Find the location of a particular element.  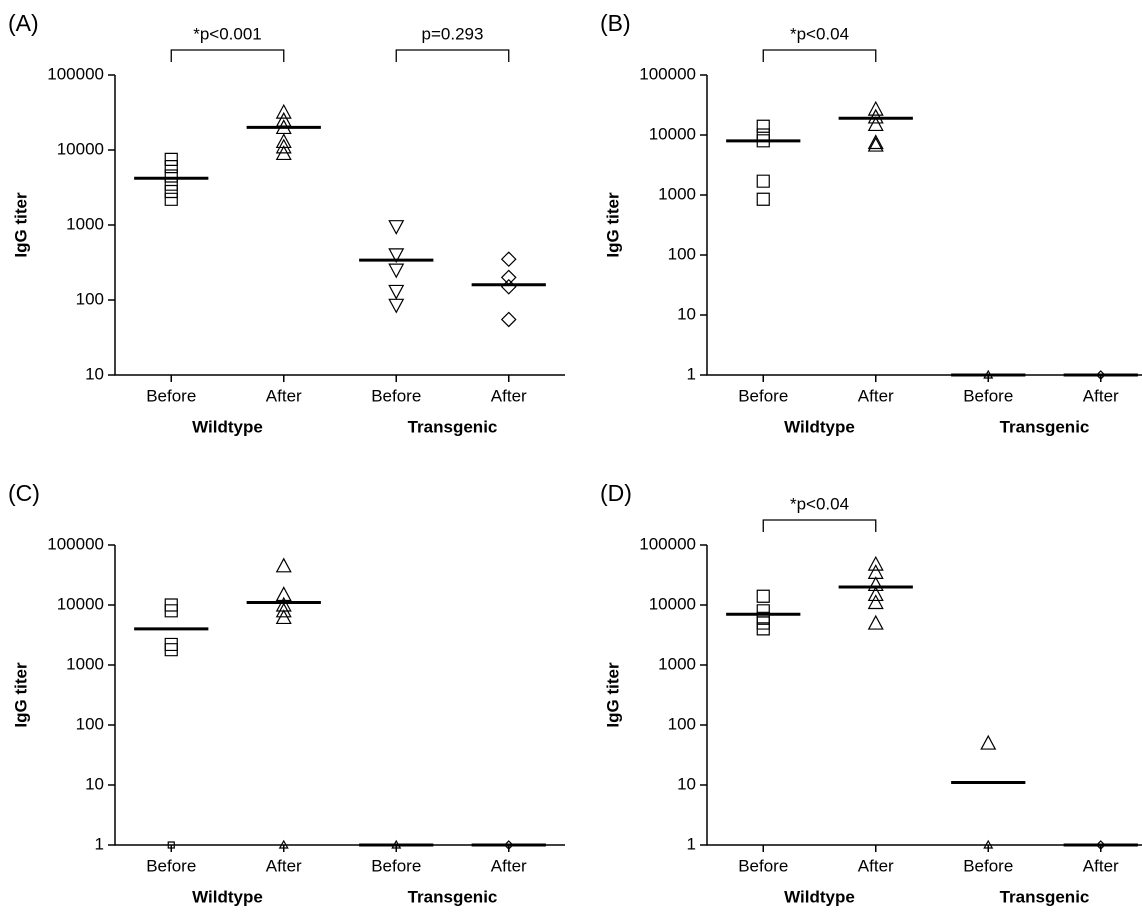

panel-label: (B) is located at coordinates (615, 23).